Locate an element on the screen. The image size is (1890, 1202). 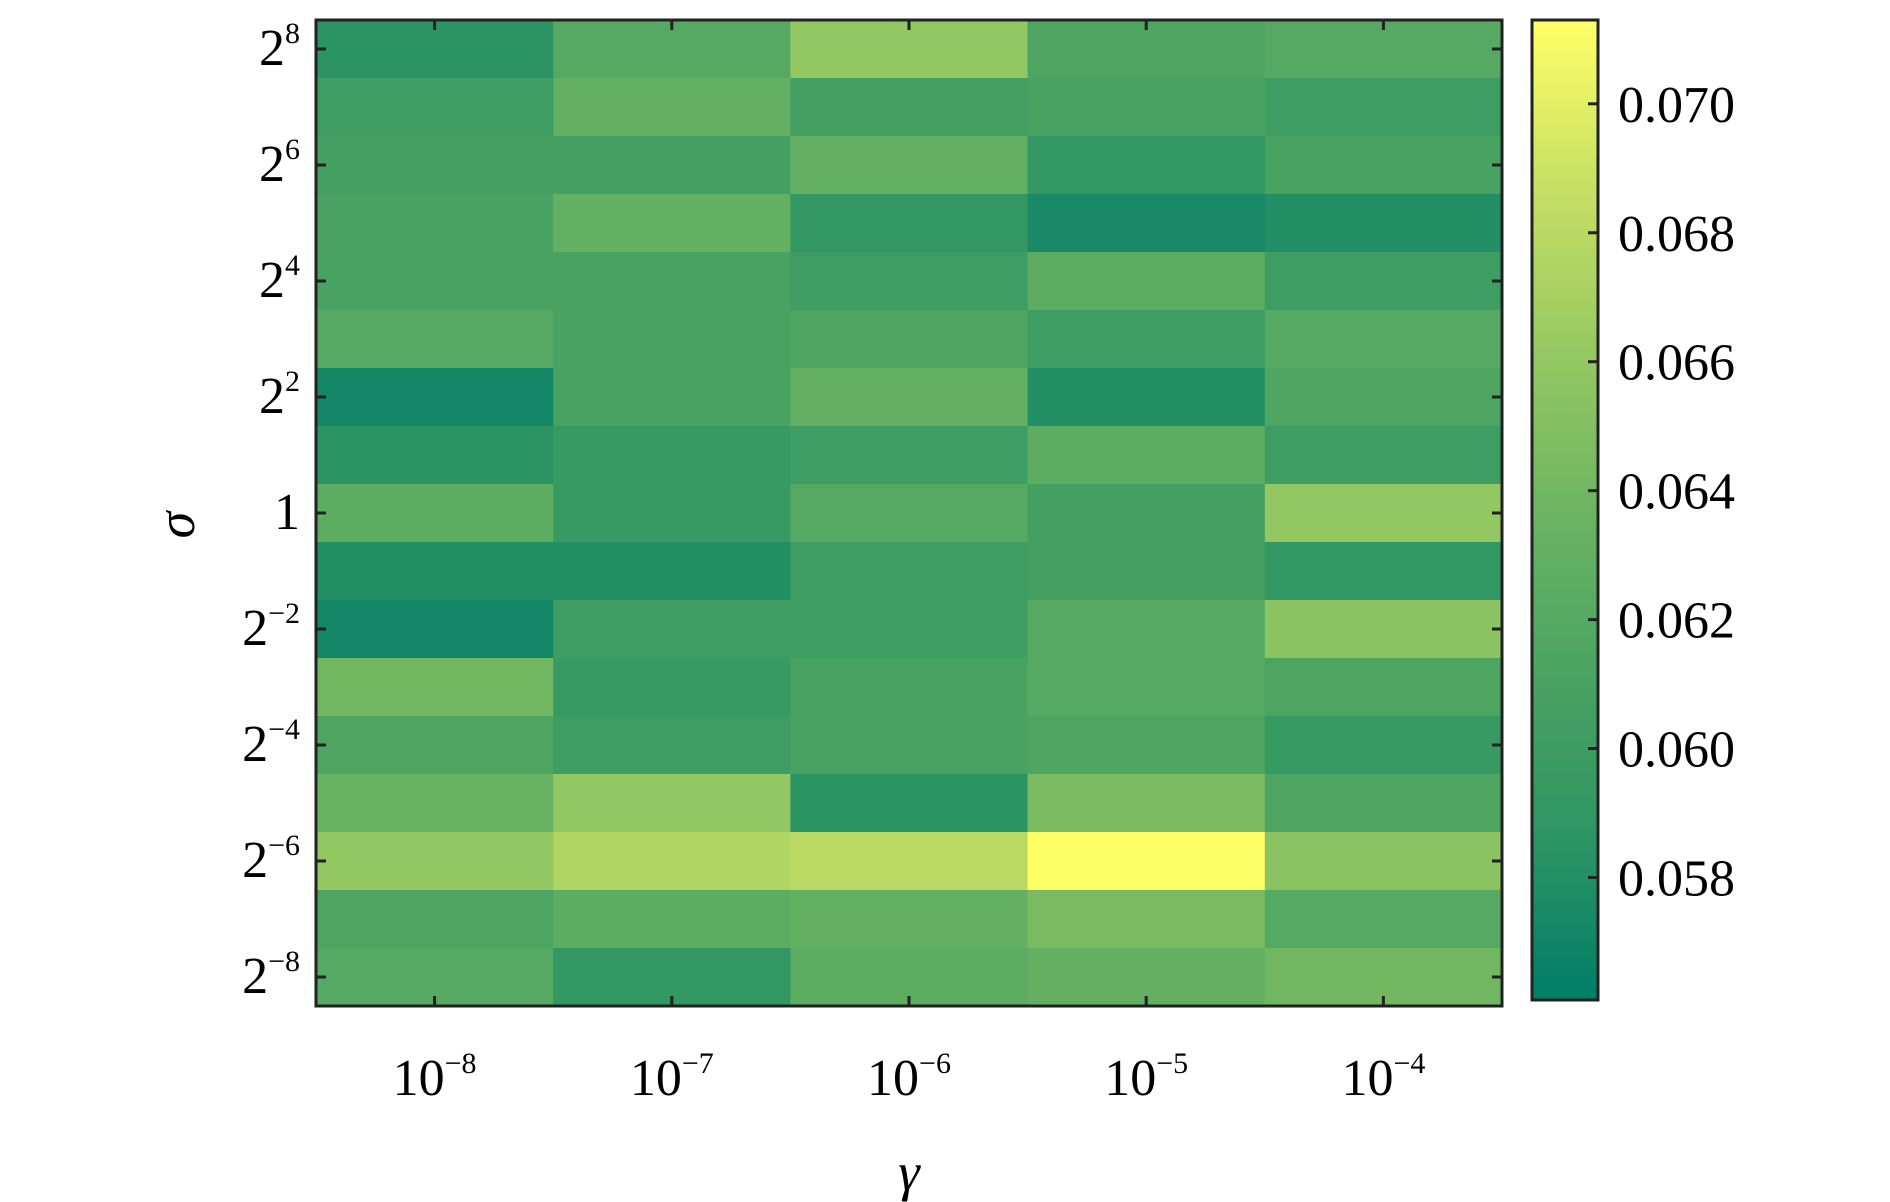
x-tick-label: 10⁻⁴ is located at coordinates (1383, 1077).